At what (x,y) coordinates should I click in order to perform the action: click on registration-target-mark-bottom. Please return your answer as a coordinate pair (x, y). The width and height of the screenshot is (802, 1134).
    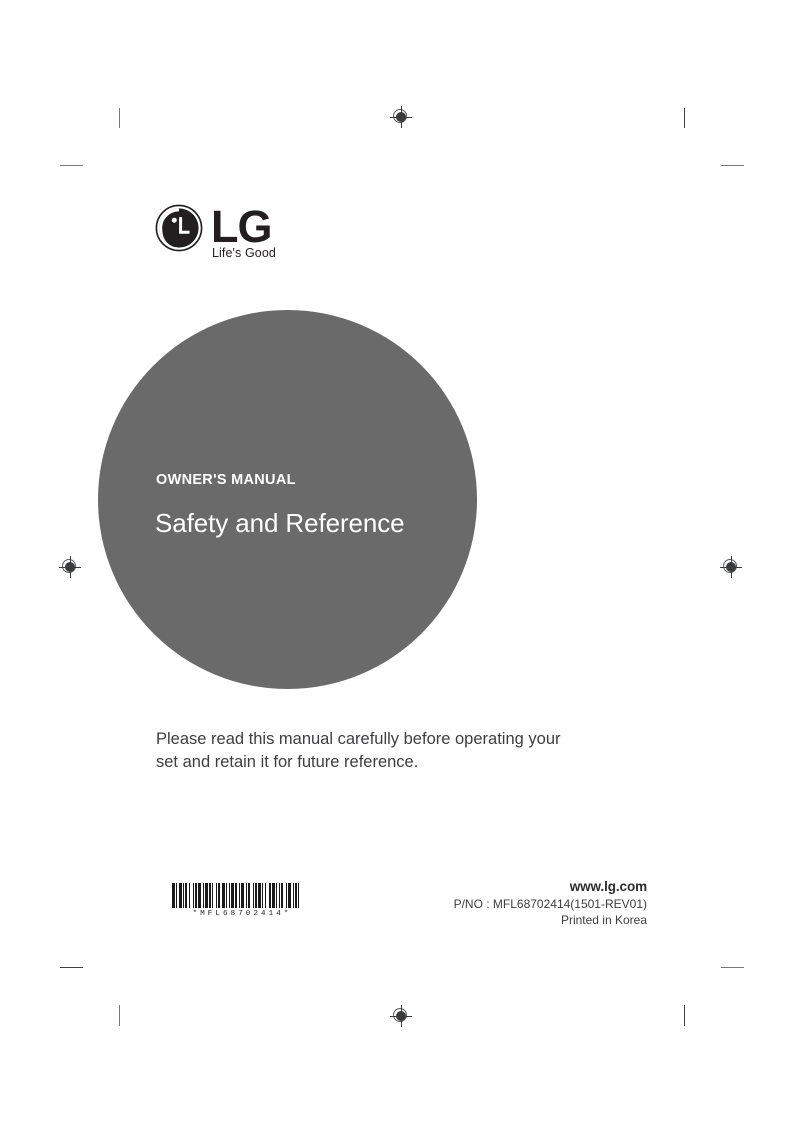
    Looking at the image, I should click on (401, 1016).